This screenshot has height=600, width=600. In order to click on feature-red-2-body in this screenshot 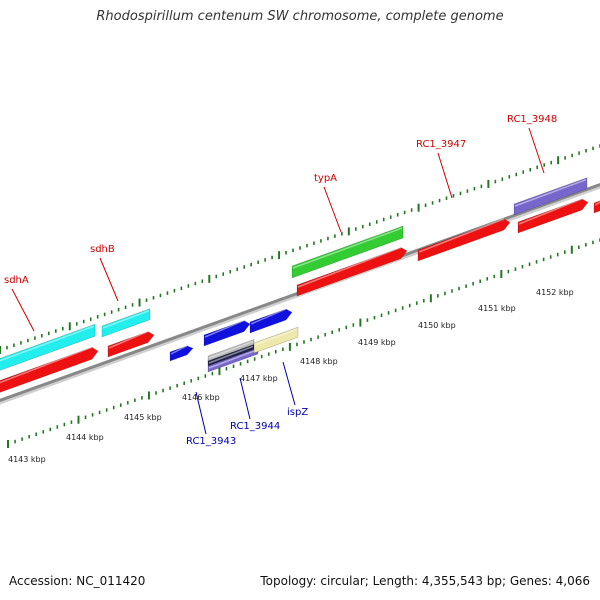, I will do `click(131, 344)`.